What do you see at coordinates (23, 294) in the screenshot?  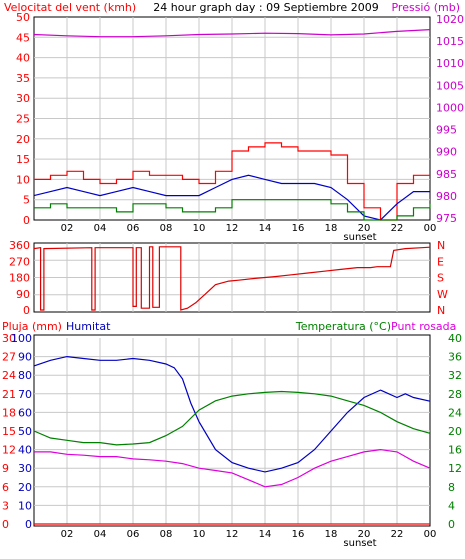 I see `direction-tick-label: 90` at bounding box center [23, 294].